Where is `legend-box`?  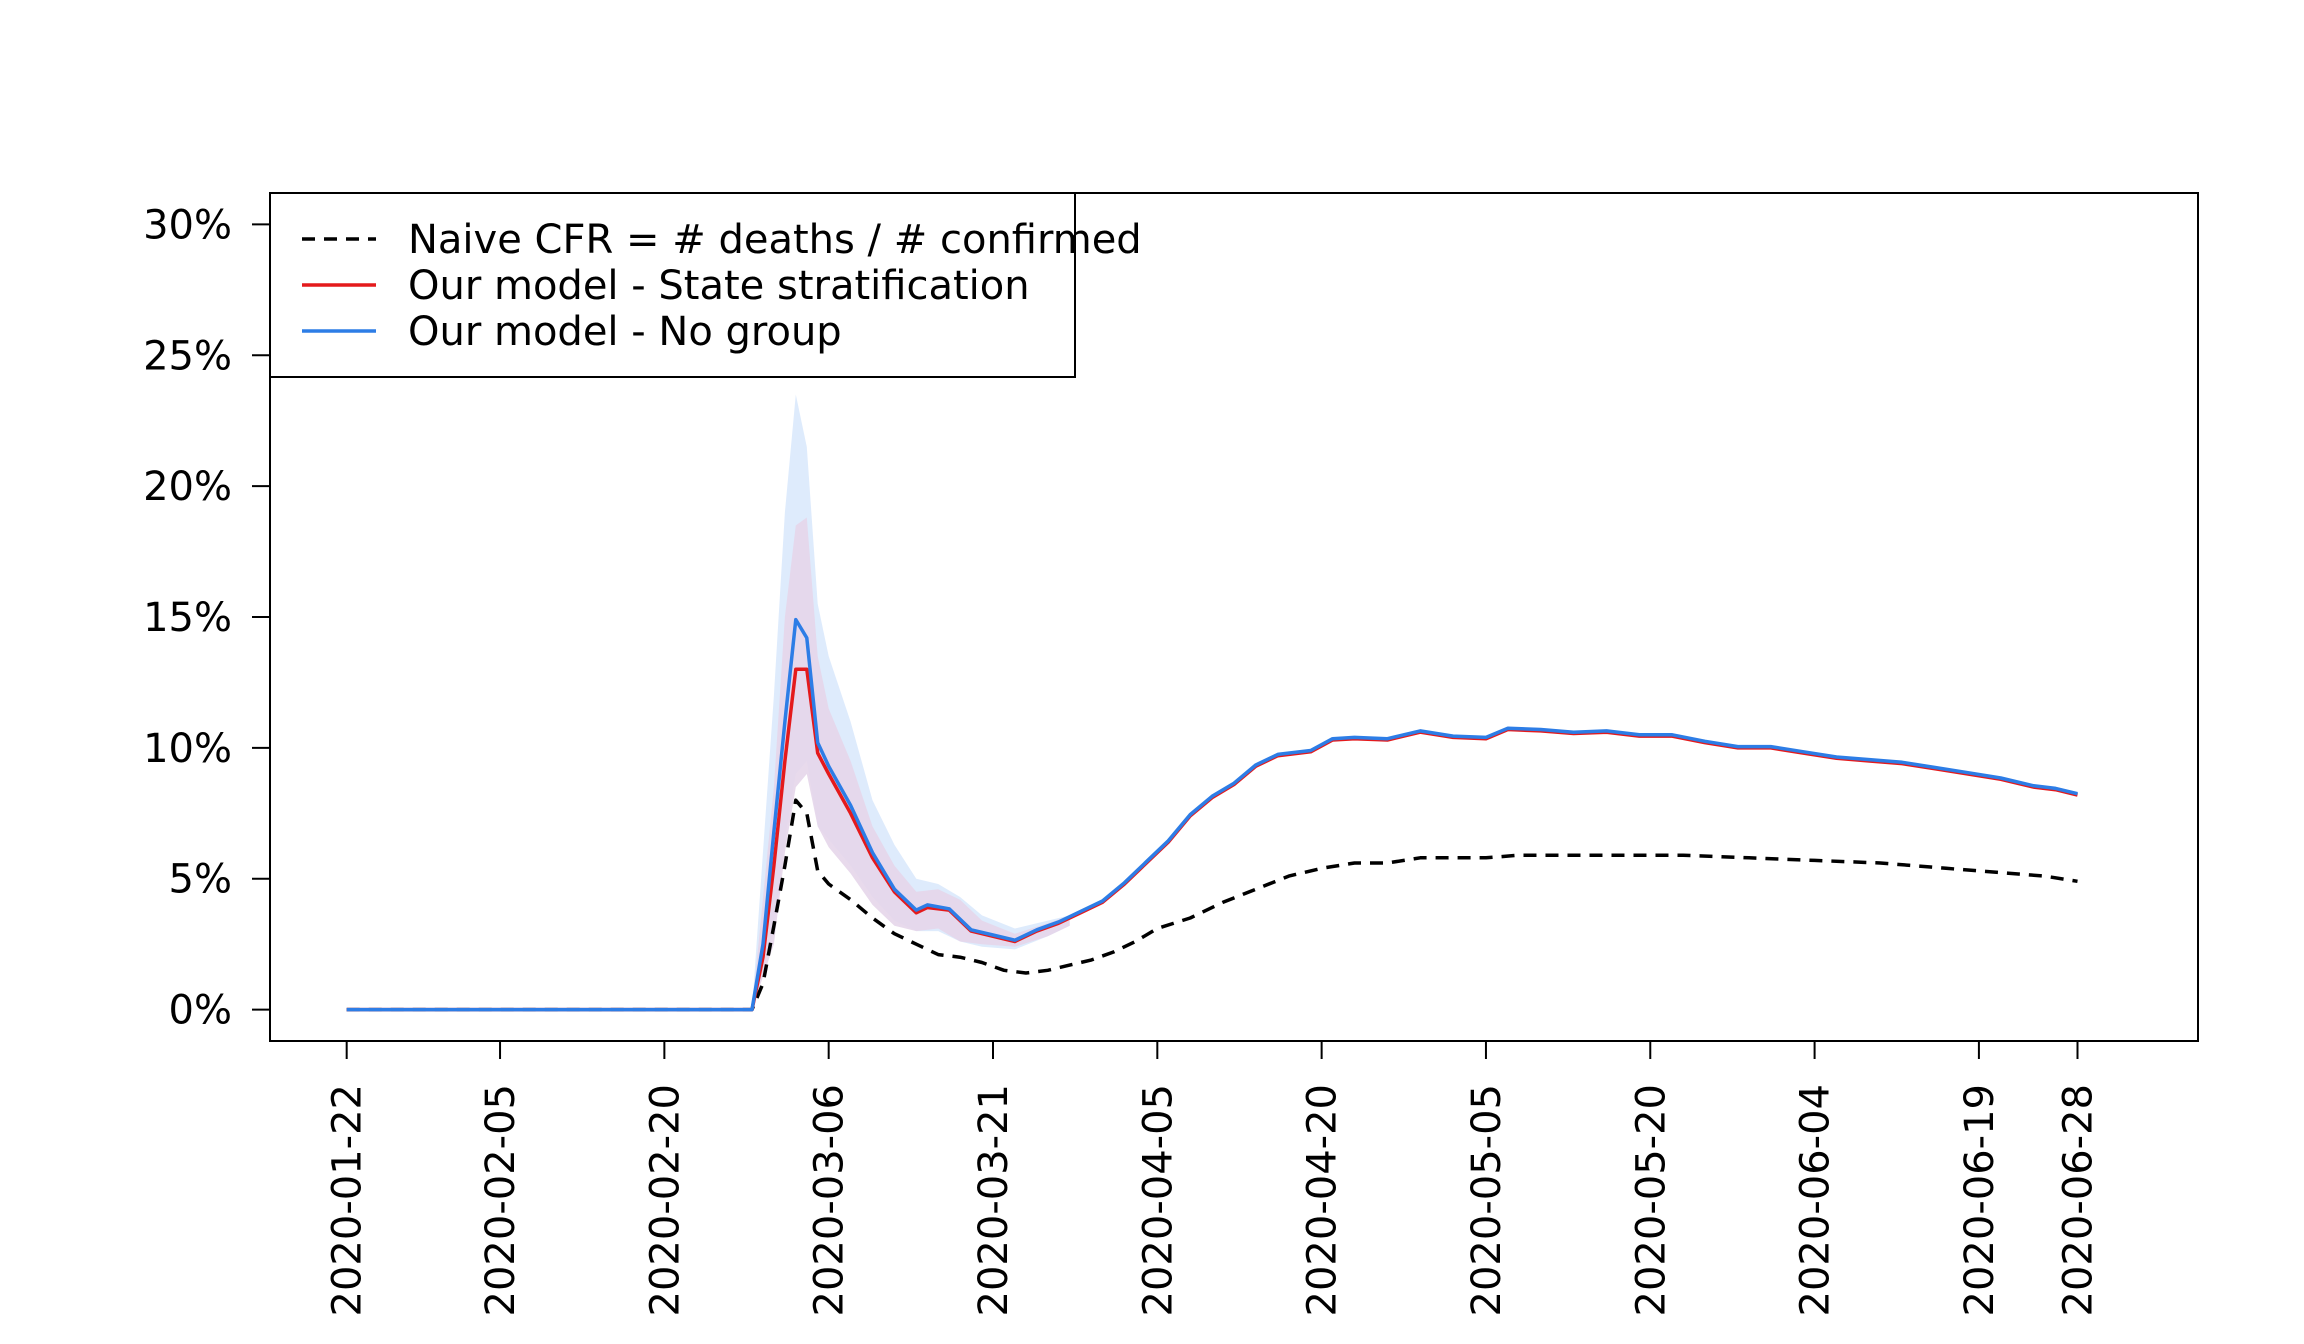 legend-box is located at coordinates (672, 285).